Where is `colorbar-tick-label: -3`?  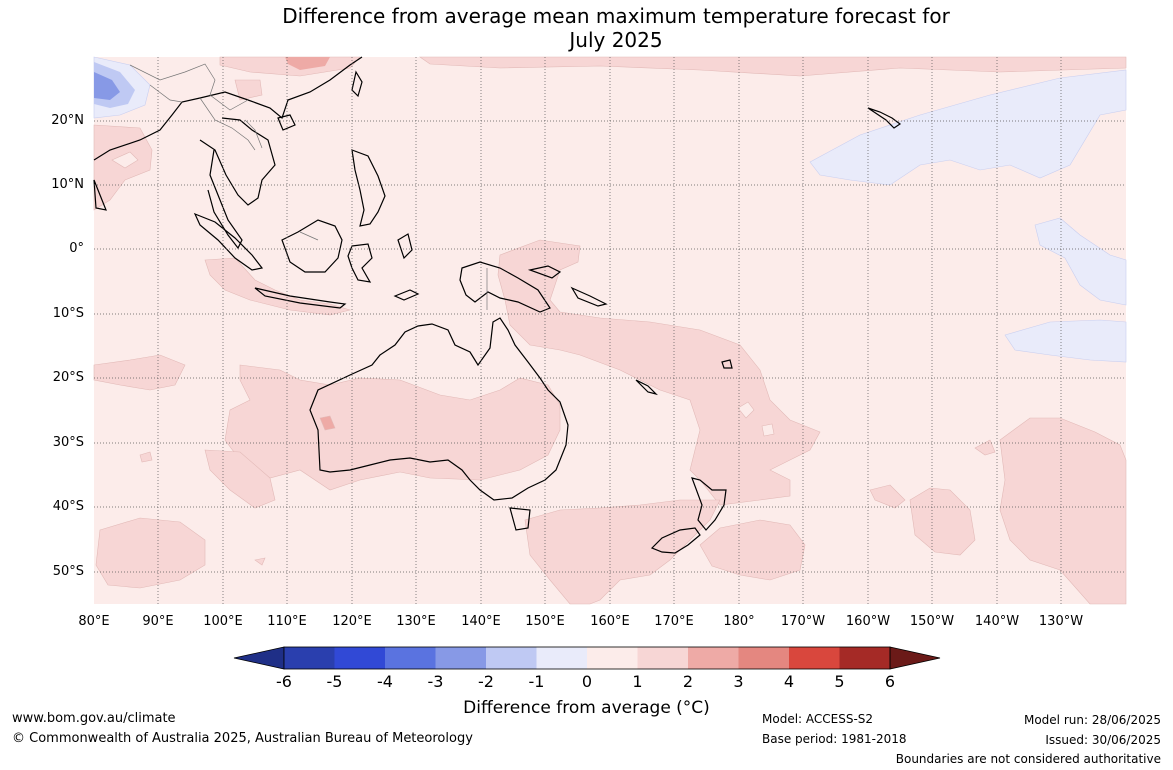 colorbar-tick-label: -3 is located at coordinates (435, 681).